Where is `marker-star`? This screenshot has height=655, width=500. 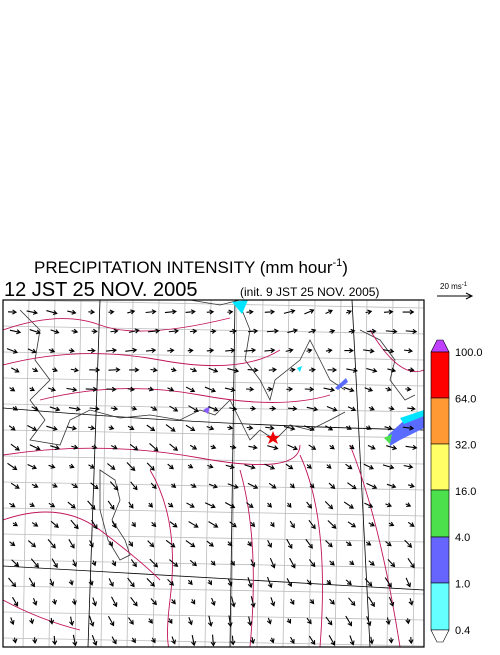
marker-star is located at coordinates (273, 437).